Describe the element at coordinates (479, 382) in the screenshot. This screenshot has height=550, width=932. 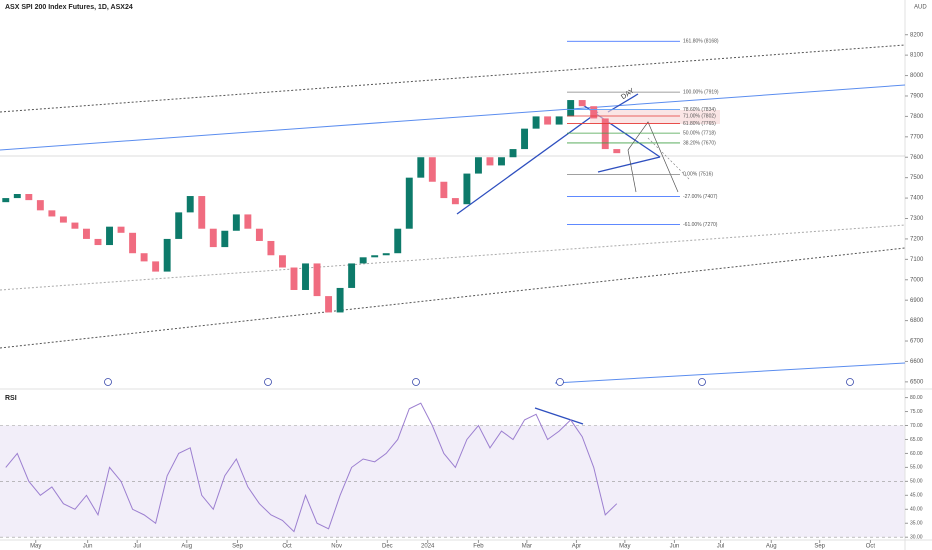
I see `event-icons` at that location.